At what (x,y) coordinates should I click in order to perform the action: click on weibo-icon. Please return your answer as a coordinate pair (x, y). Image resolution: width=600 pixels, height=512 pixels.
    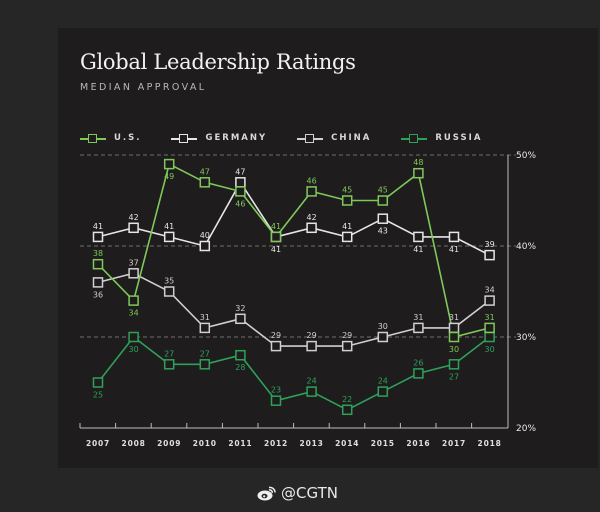
    Looking at the image, I should click on (266, 493).